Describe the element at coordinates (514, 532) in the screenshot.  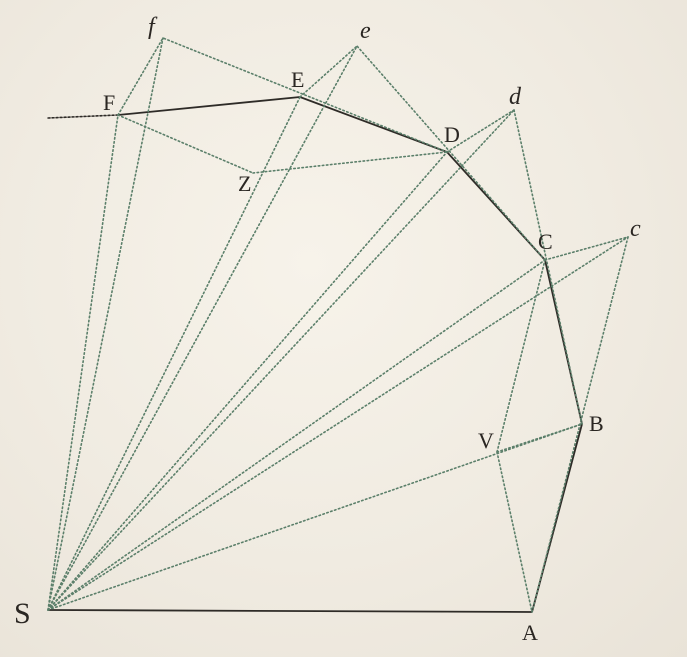
I see `line-V-A` at that location.